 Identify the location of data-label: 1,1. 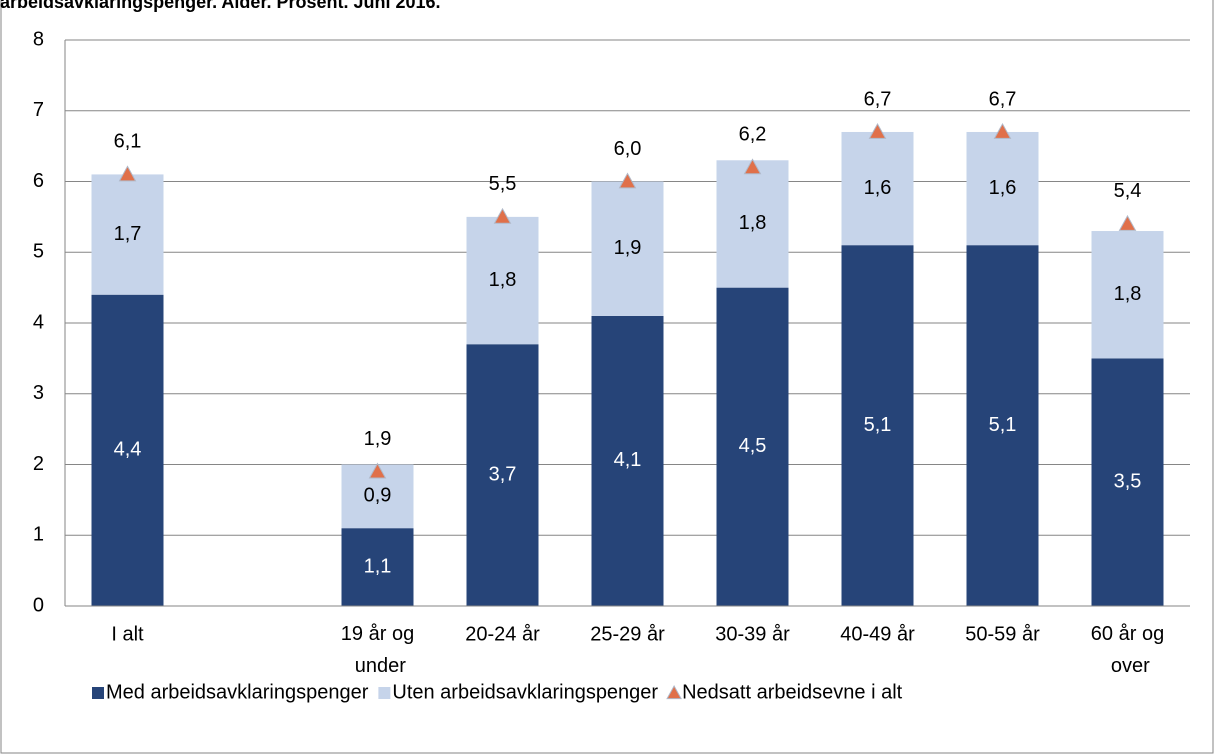
(378, 566).